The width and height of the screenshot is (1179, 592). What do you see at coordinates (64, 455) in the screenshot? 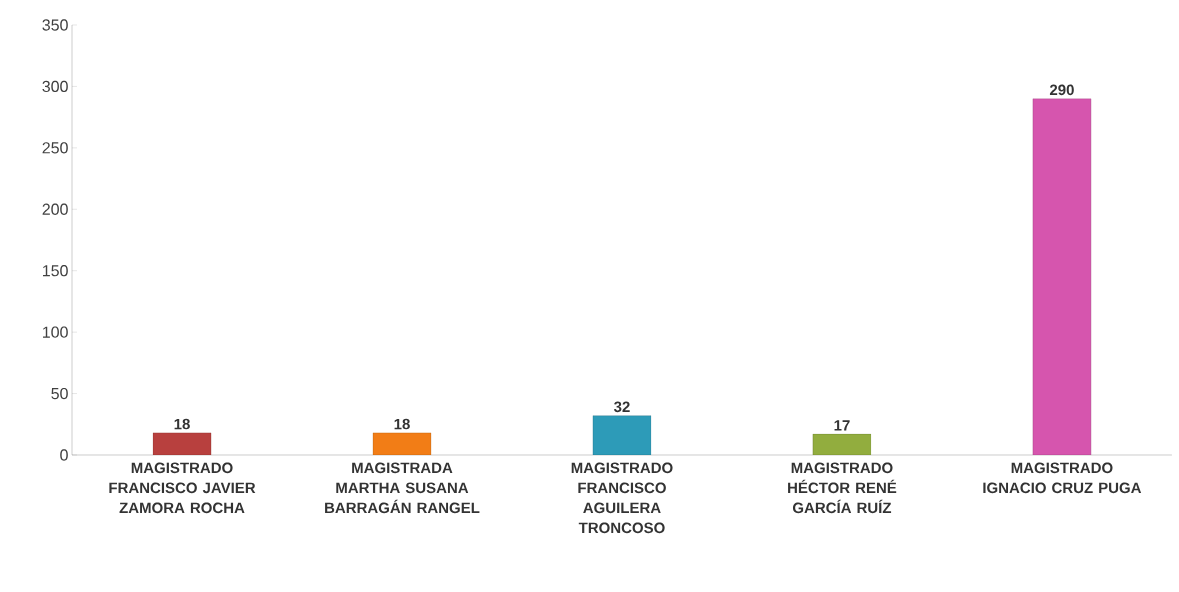
I see `y-tick-label: 0` at bounding box center [64, 455].